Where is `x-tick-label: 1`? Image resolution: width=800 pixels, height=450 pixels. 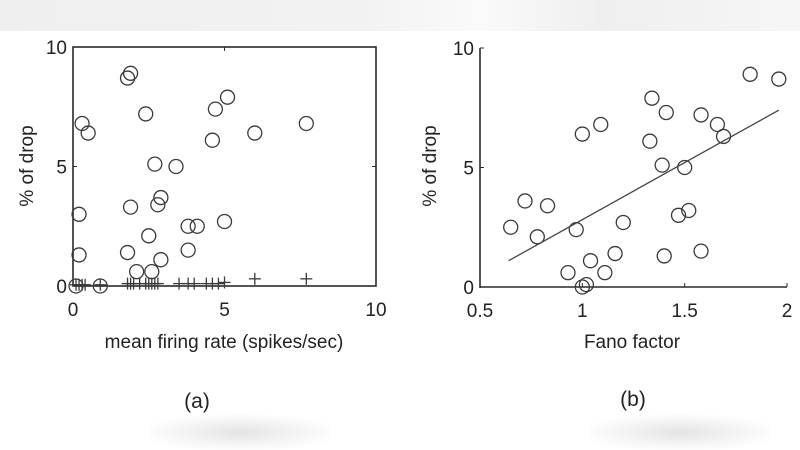 x-tick-label: 1 is located at coordinates (582, 311).